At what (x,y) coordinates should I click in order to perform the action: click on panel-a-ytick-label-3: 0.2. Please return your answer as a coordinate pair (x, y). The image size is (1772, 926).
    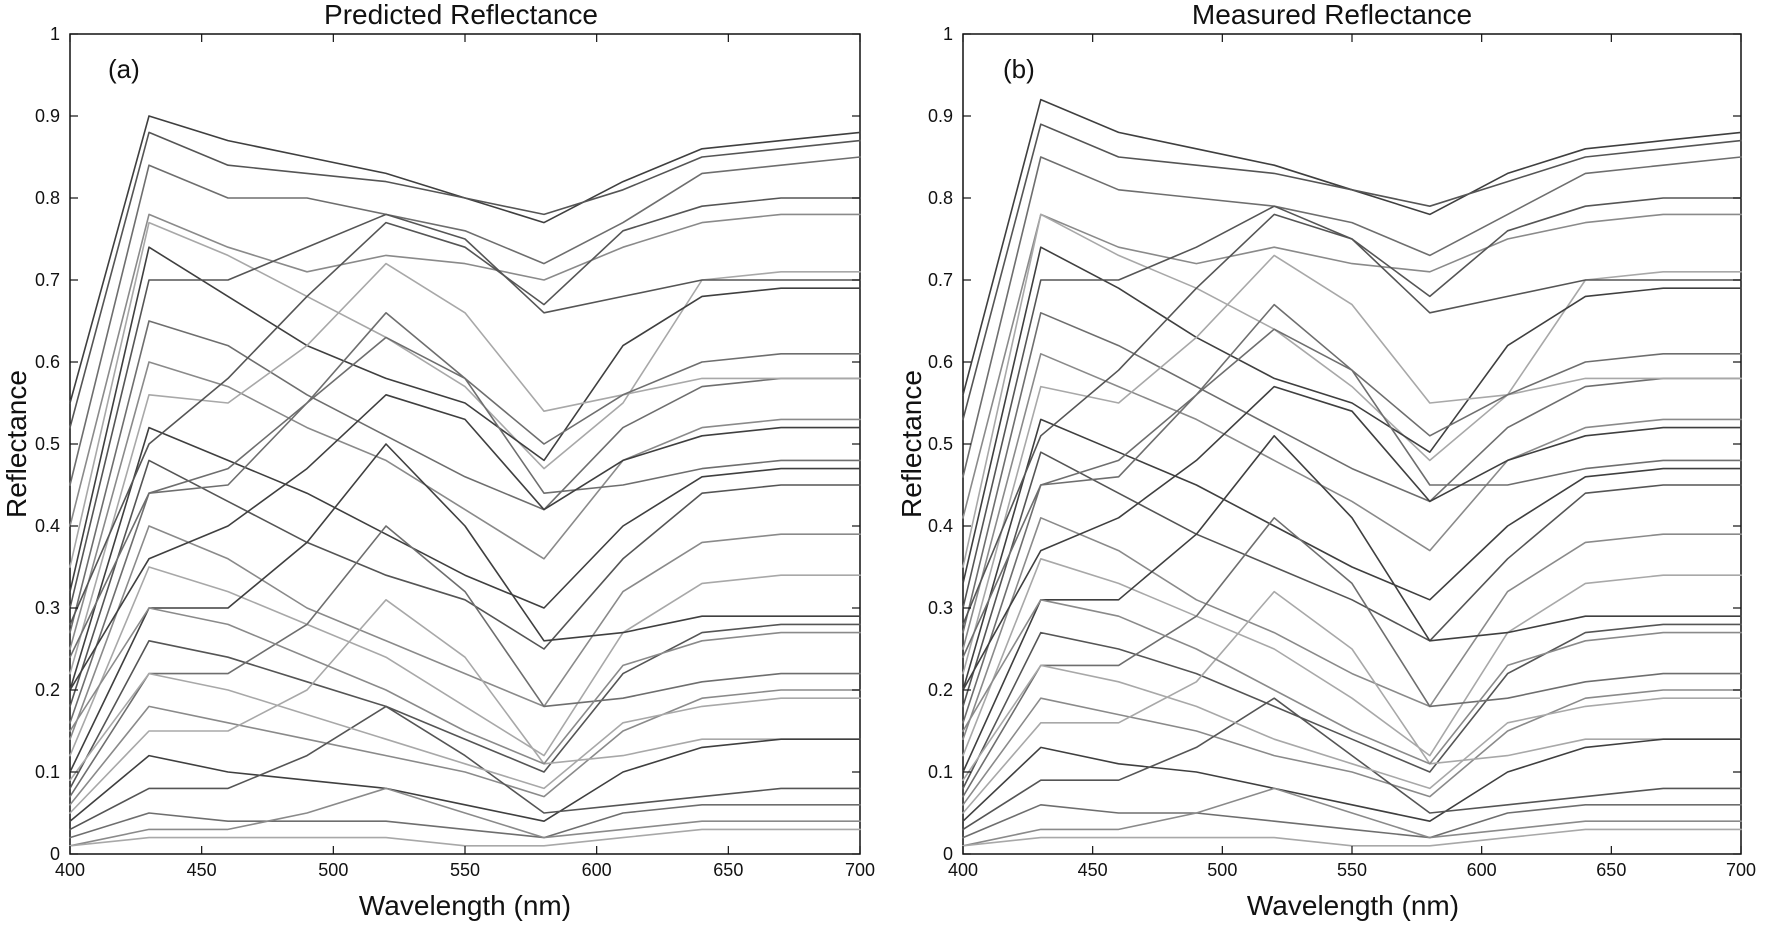
    Looking at the image, I should click on (47, 690).